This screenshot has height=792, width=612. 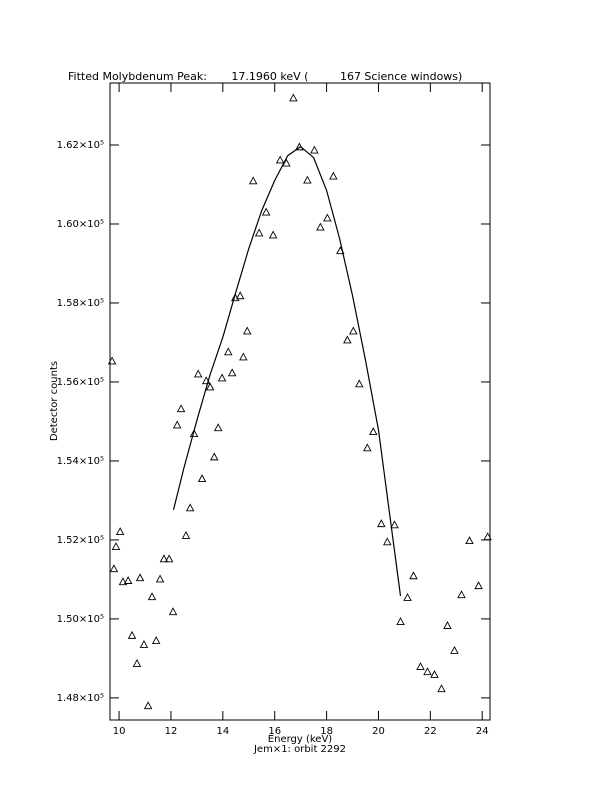 What do you see at coordinates (222, 731) in the screenshot?
I see `x-tick-label: 14` at bounding box center [222, 731].